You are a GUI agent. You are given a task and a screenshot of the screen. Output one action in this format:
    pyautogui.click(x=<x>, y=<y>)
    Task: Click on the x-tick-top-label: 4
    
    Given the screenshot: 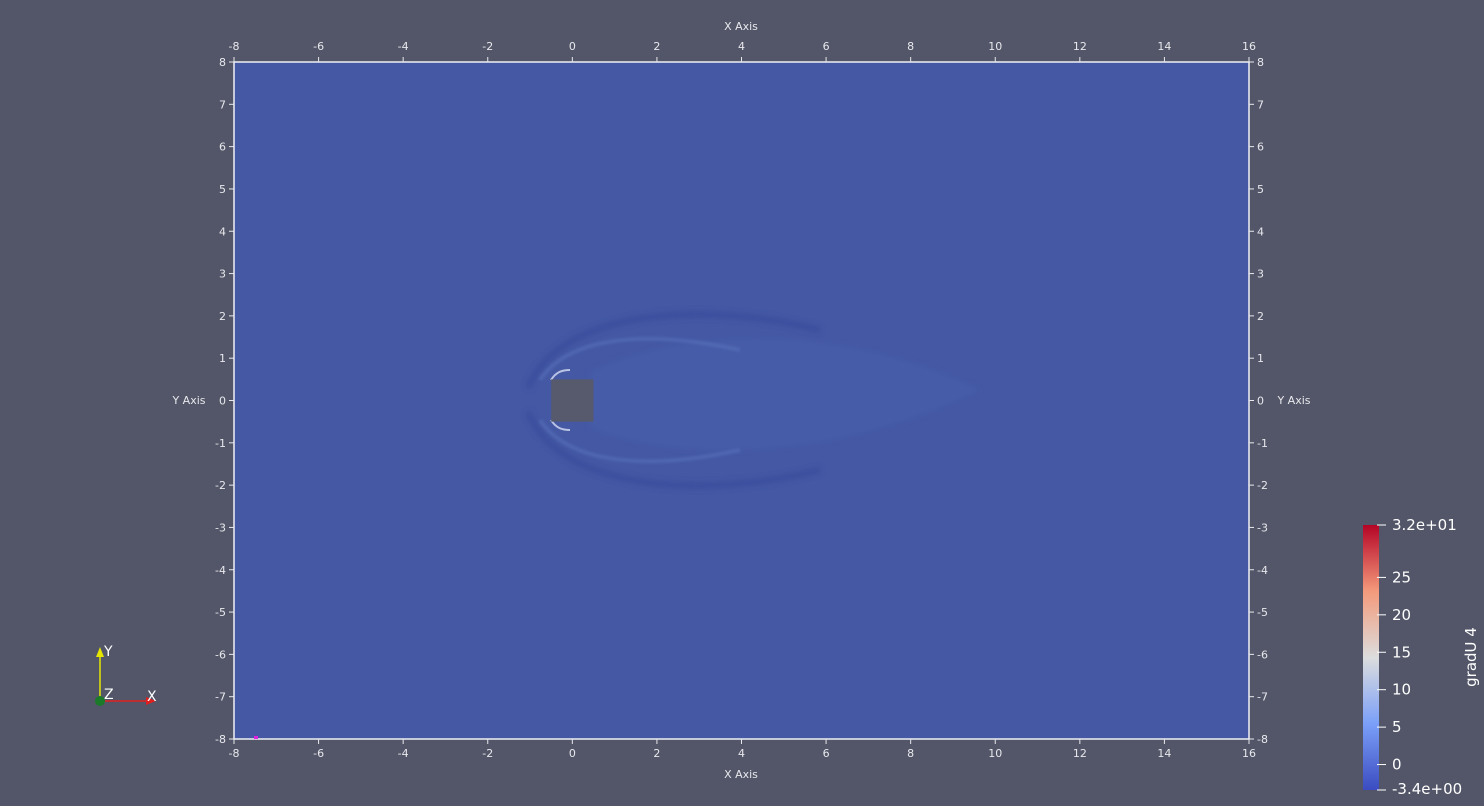 What is the action you would take?
    pyautogui.click(x=741, y=46)
    